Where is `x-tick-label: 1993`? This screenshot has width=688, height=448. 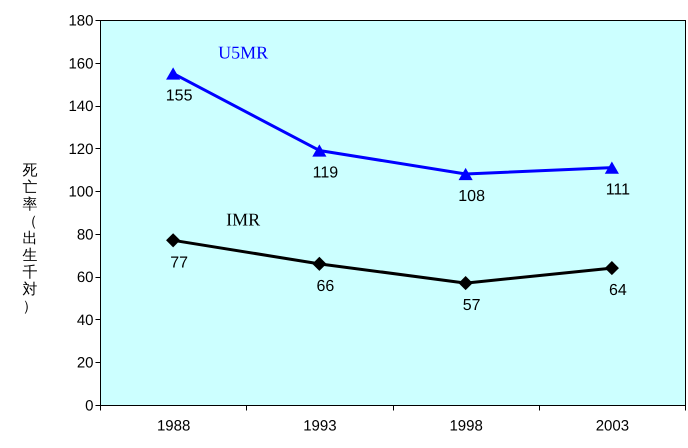
x-tick-label: 1993 is located at coordinates (320, 426).